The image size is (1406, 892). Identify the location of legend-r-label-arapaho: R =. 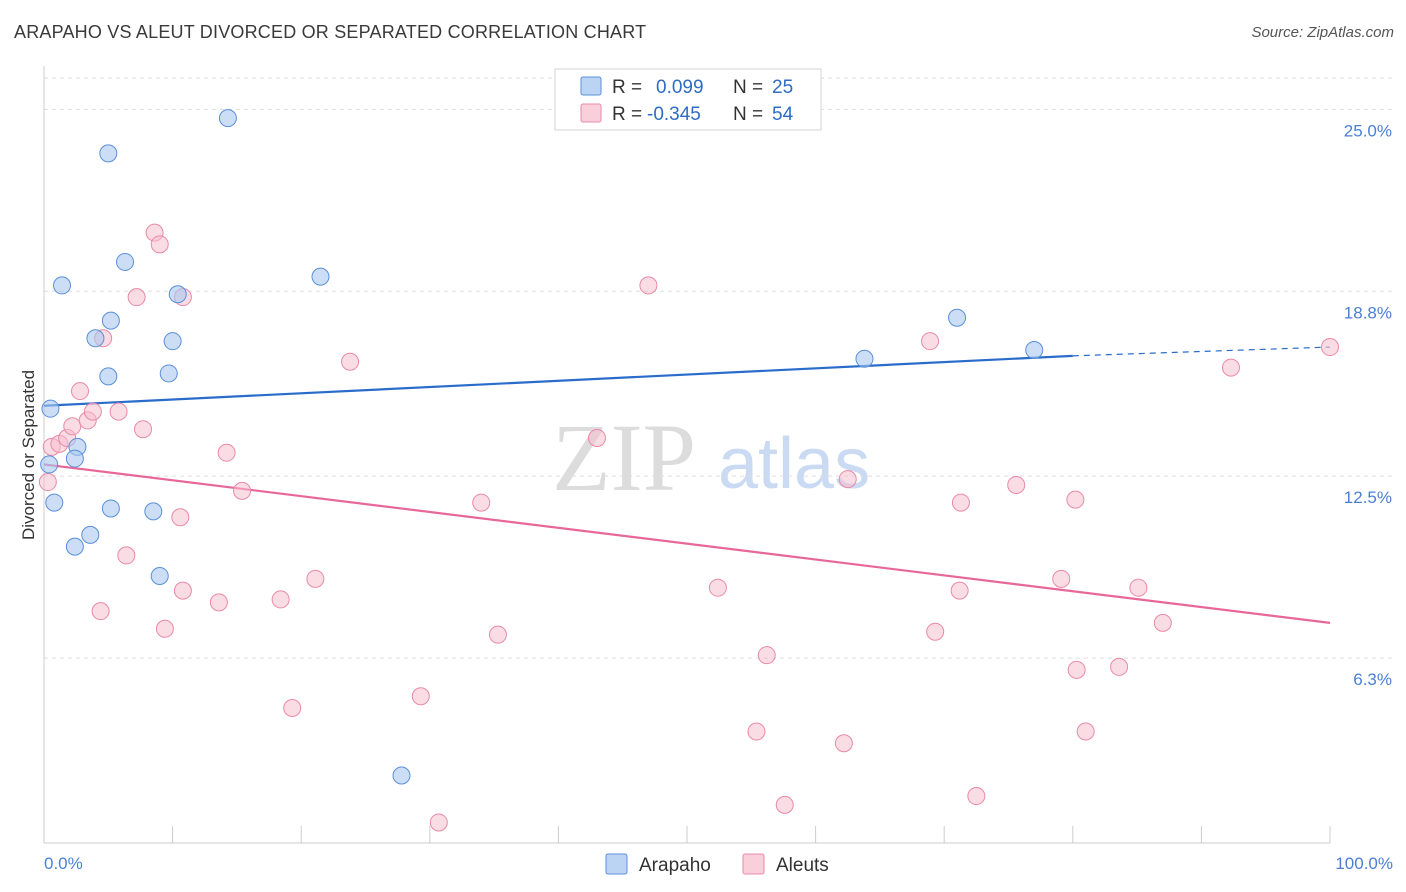
(627, 87).